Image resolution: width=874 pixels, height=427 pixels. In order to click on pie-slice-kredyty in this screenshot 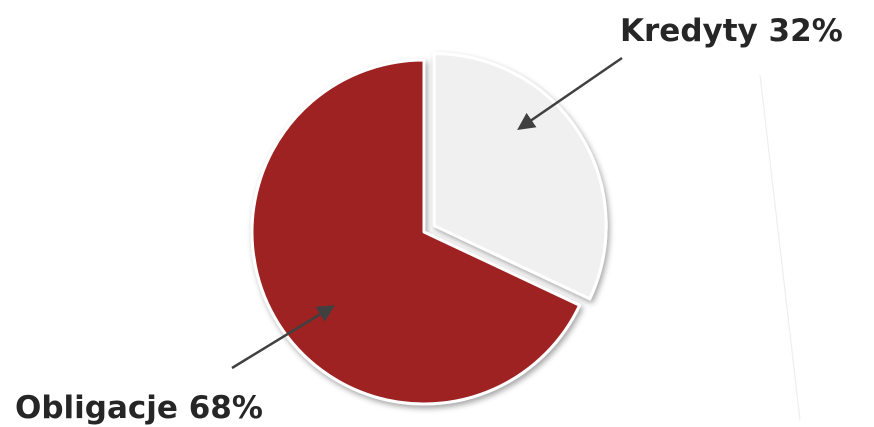, I will do `click(520, 176)`.